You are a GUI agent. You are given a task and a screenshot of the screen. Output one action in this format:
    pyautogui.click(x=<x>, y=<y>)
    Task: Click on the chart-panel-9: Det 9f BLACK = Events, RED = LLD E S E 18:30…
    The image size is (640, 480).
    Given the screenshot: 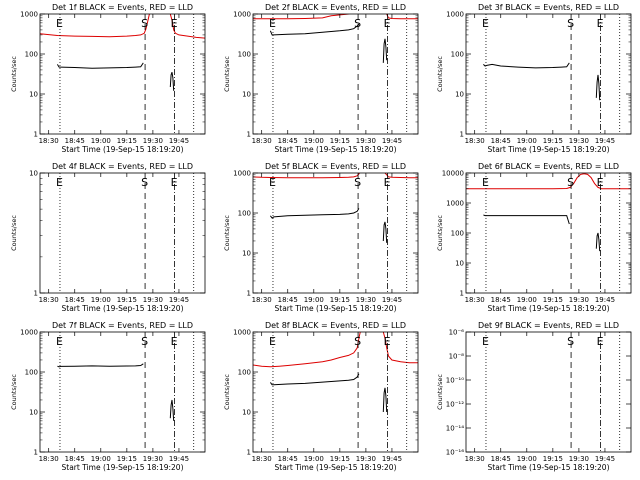 What is the action you would take?
    pyautogui.click(x=534, y=396)
    